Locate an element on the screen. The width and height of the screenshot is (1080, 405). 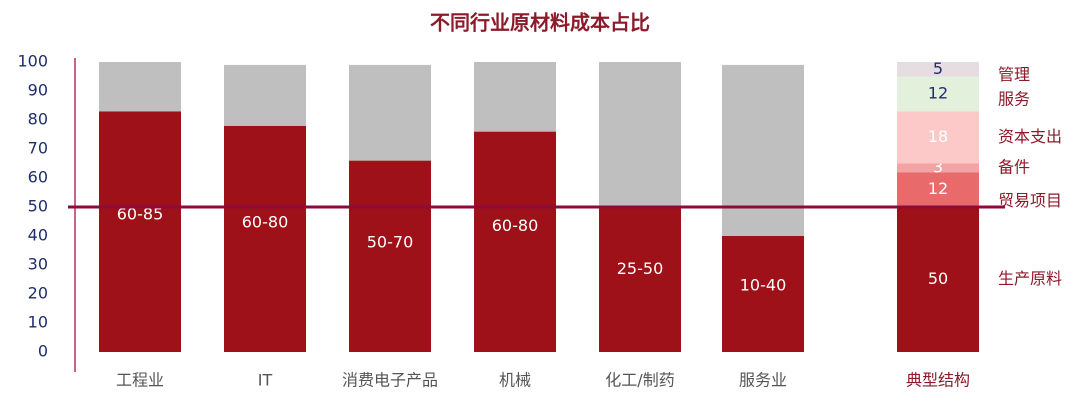
segment-name-label: 管理 is located at coordinates (1014, 74).